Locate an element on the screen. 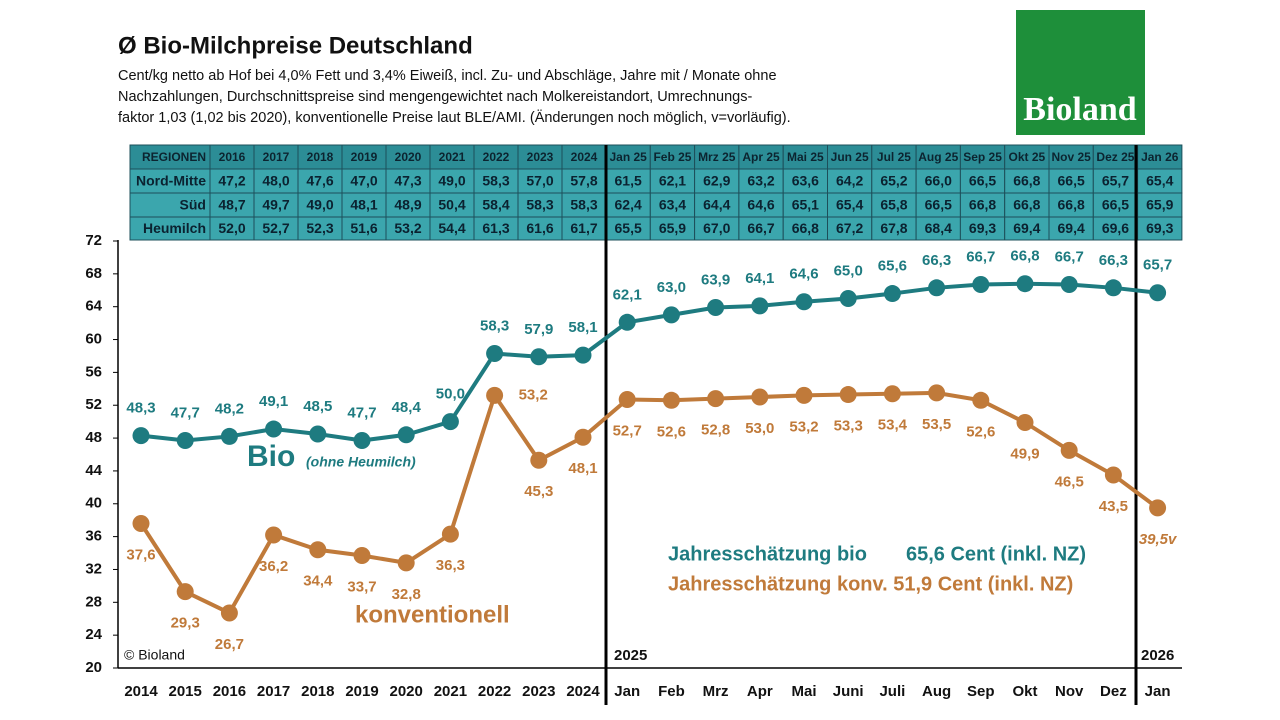  table-value: 63,6 is located at coordinates (805, 181).